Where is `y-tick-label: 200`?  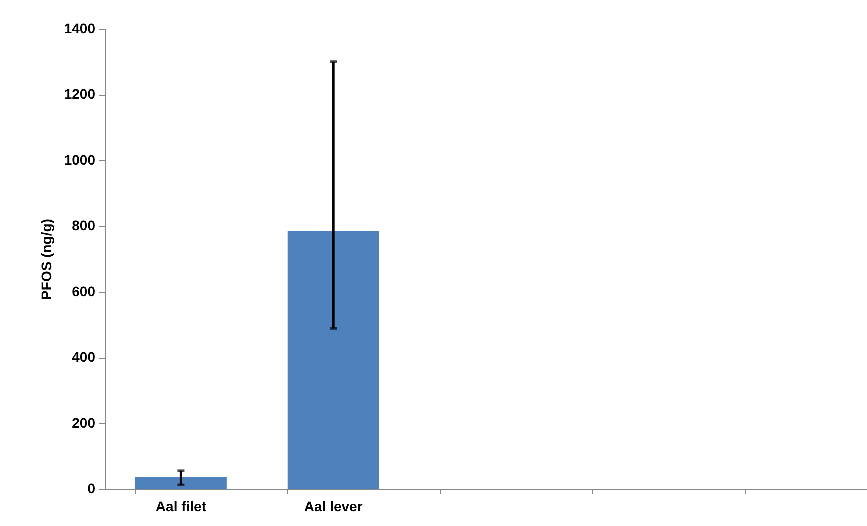 y-tick-label: 200 is located at coordinates (84, 422).